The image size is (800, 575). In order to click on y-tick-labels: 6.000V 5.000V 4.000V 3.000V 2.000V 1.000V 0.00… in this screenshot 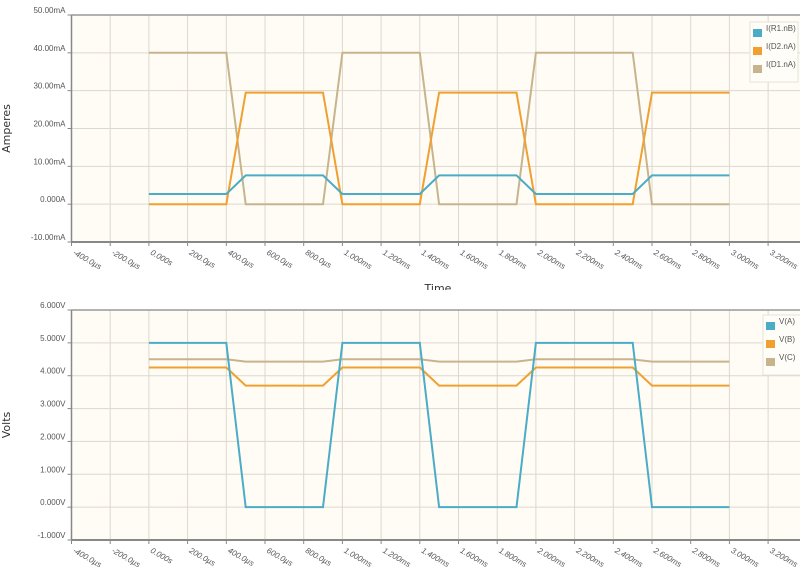, I will do `click(54, 421)`.